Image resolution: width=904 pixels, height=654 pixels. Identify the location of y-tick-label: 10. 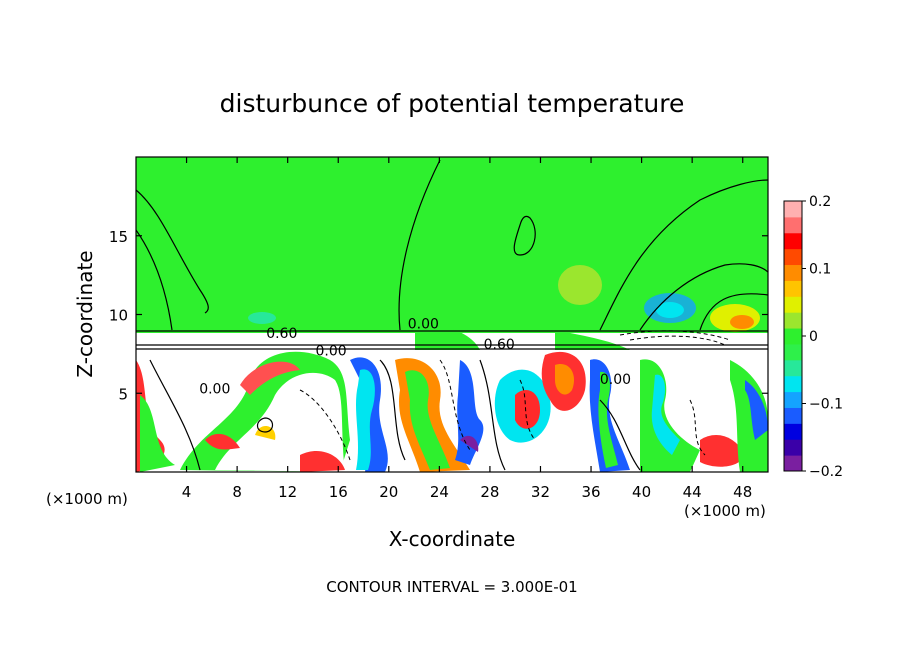
(118, 316).